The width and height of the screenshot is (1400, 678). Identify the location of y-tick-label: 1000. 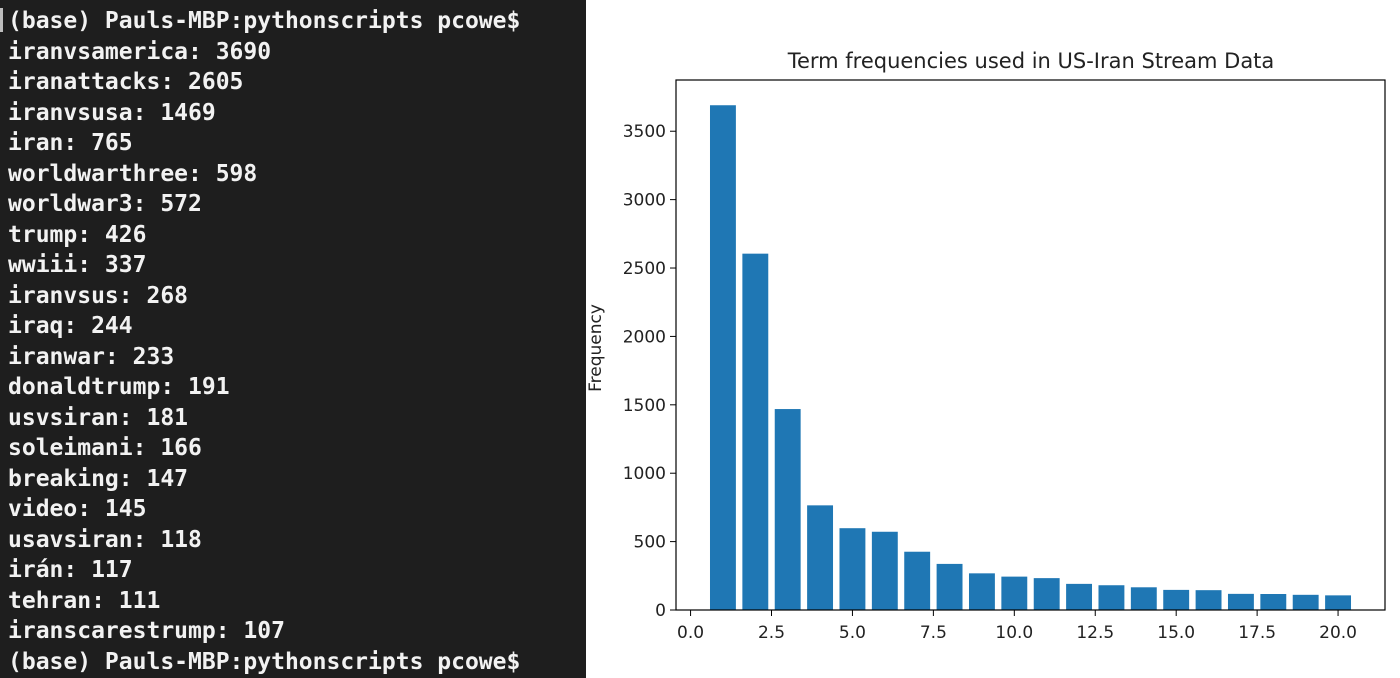
(644, 474).